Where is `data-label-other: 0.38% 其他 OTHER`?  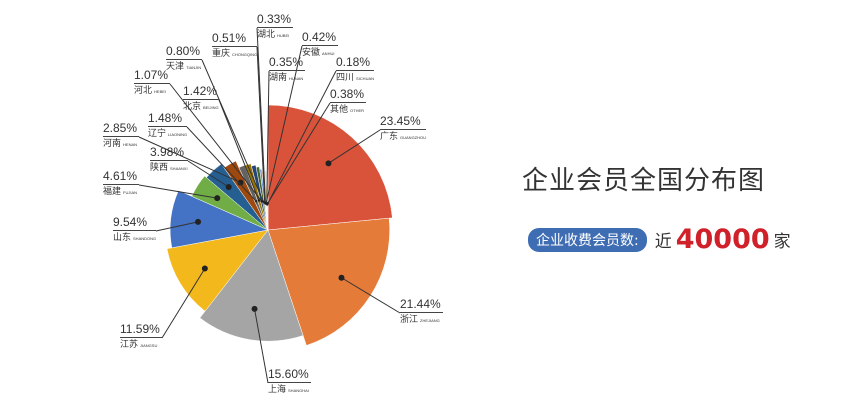 data-label-other: 0.38% 其他 OTHER is located at coordinates (348, 102).